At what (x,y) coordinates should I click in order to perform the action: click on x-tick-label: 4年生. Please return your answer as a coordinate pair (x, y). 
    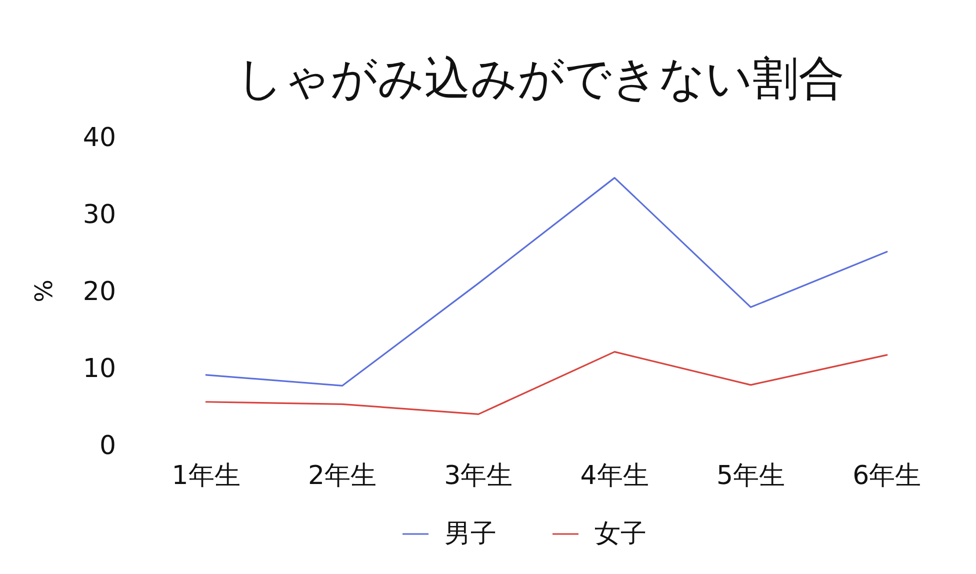
    Looking at the image, I should click on (614, 476).